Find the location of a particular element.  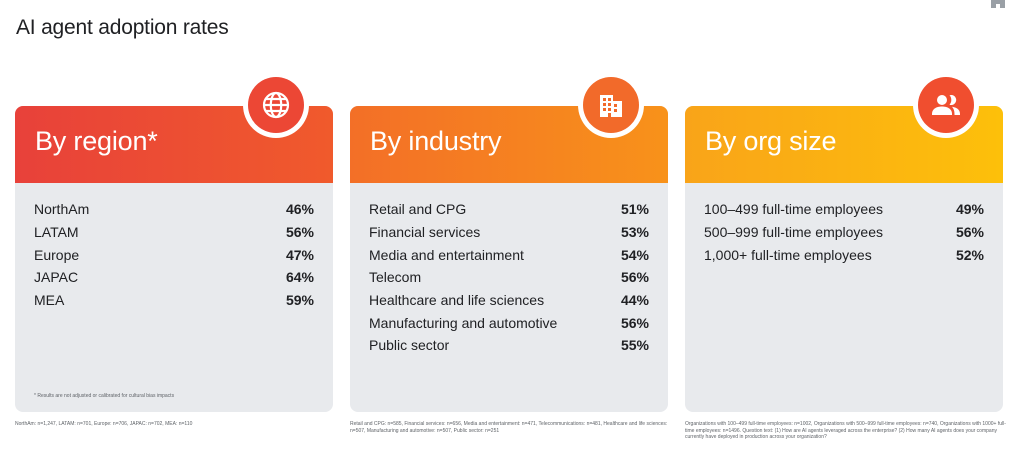

row-value: 64% is located at coordinates (299, 277).